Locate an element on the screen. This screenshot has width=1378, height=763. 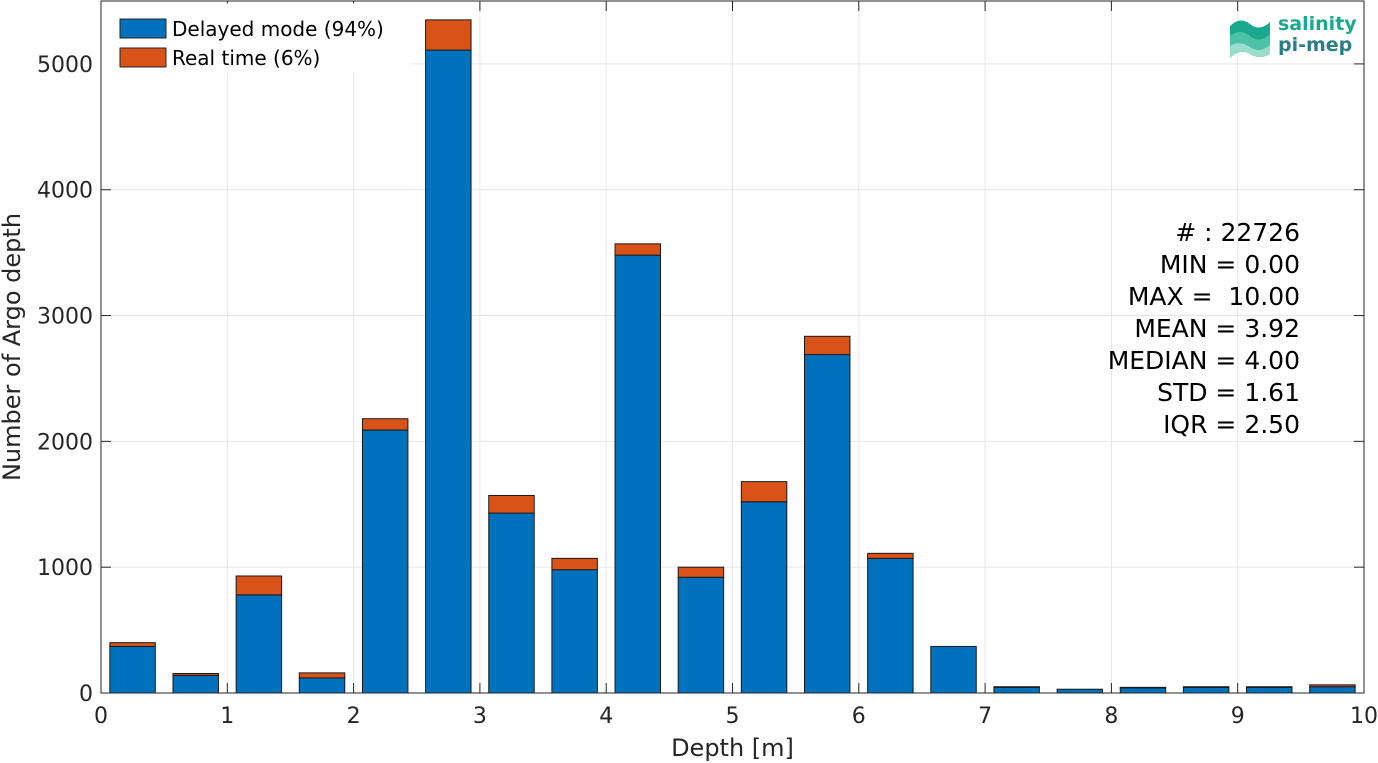
x-tick-label: 5 is located at coordinates (733, 716).